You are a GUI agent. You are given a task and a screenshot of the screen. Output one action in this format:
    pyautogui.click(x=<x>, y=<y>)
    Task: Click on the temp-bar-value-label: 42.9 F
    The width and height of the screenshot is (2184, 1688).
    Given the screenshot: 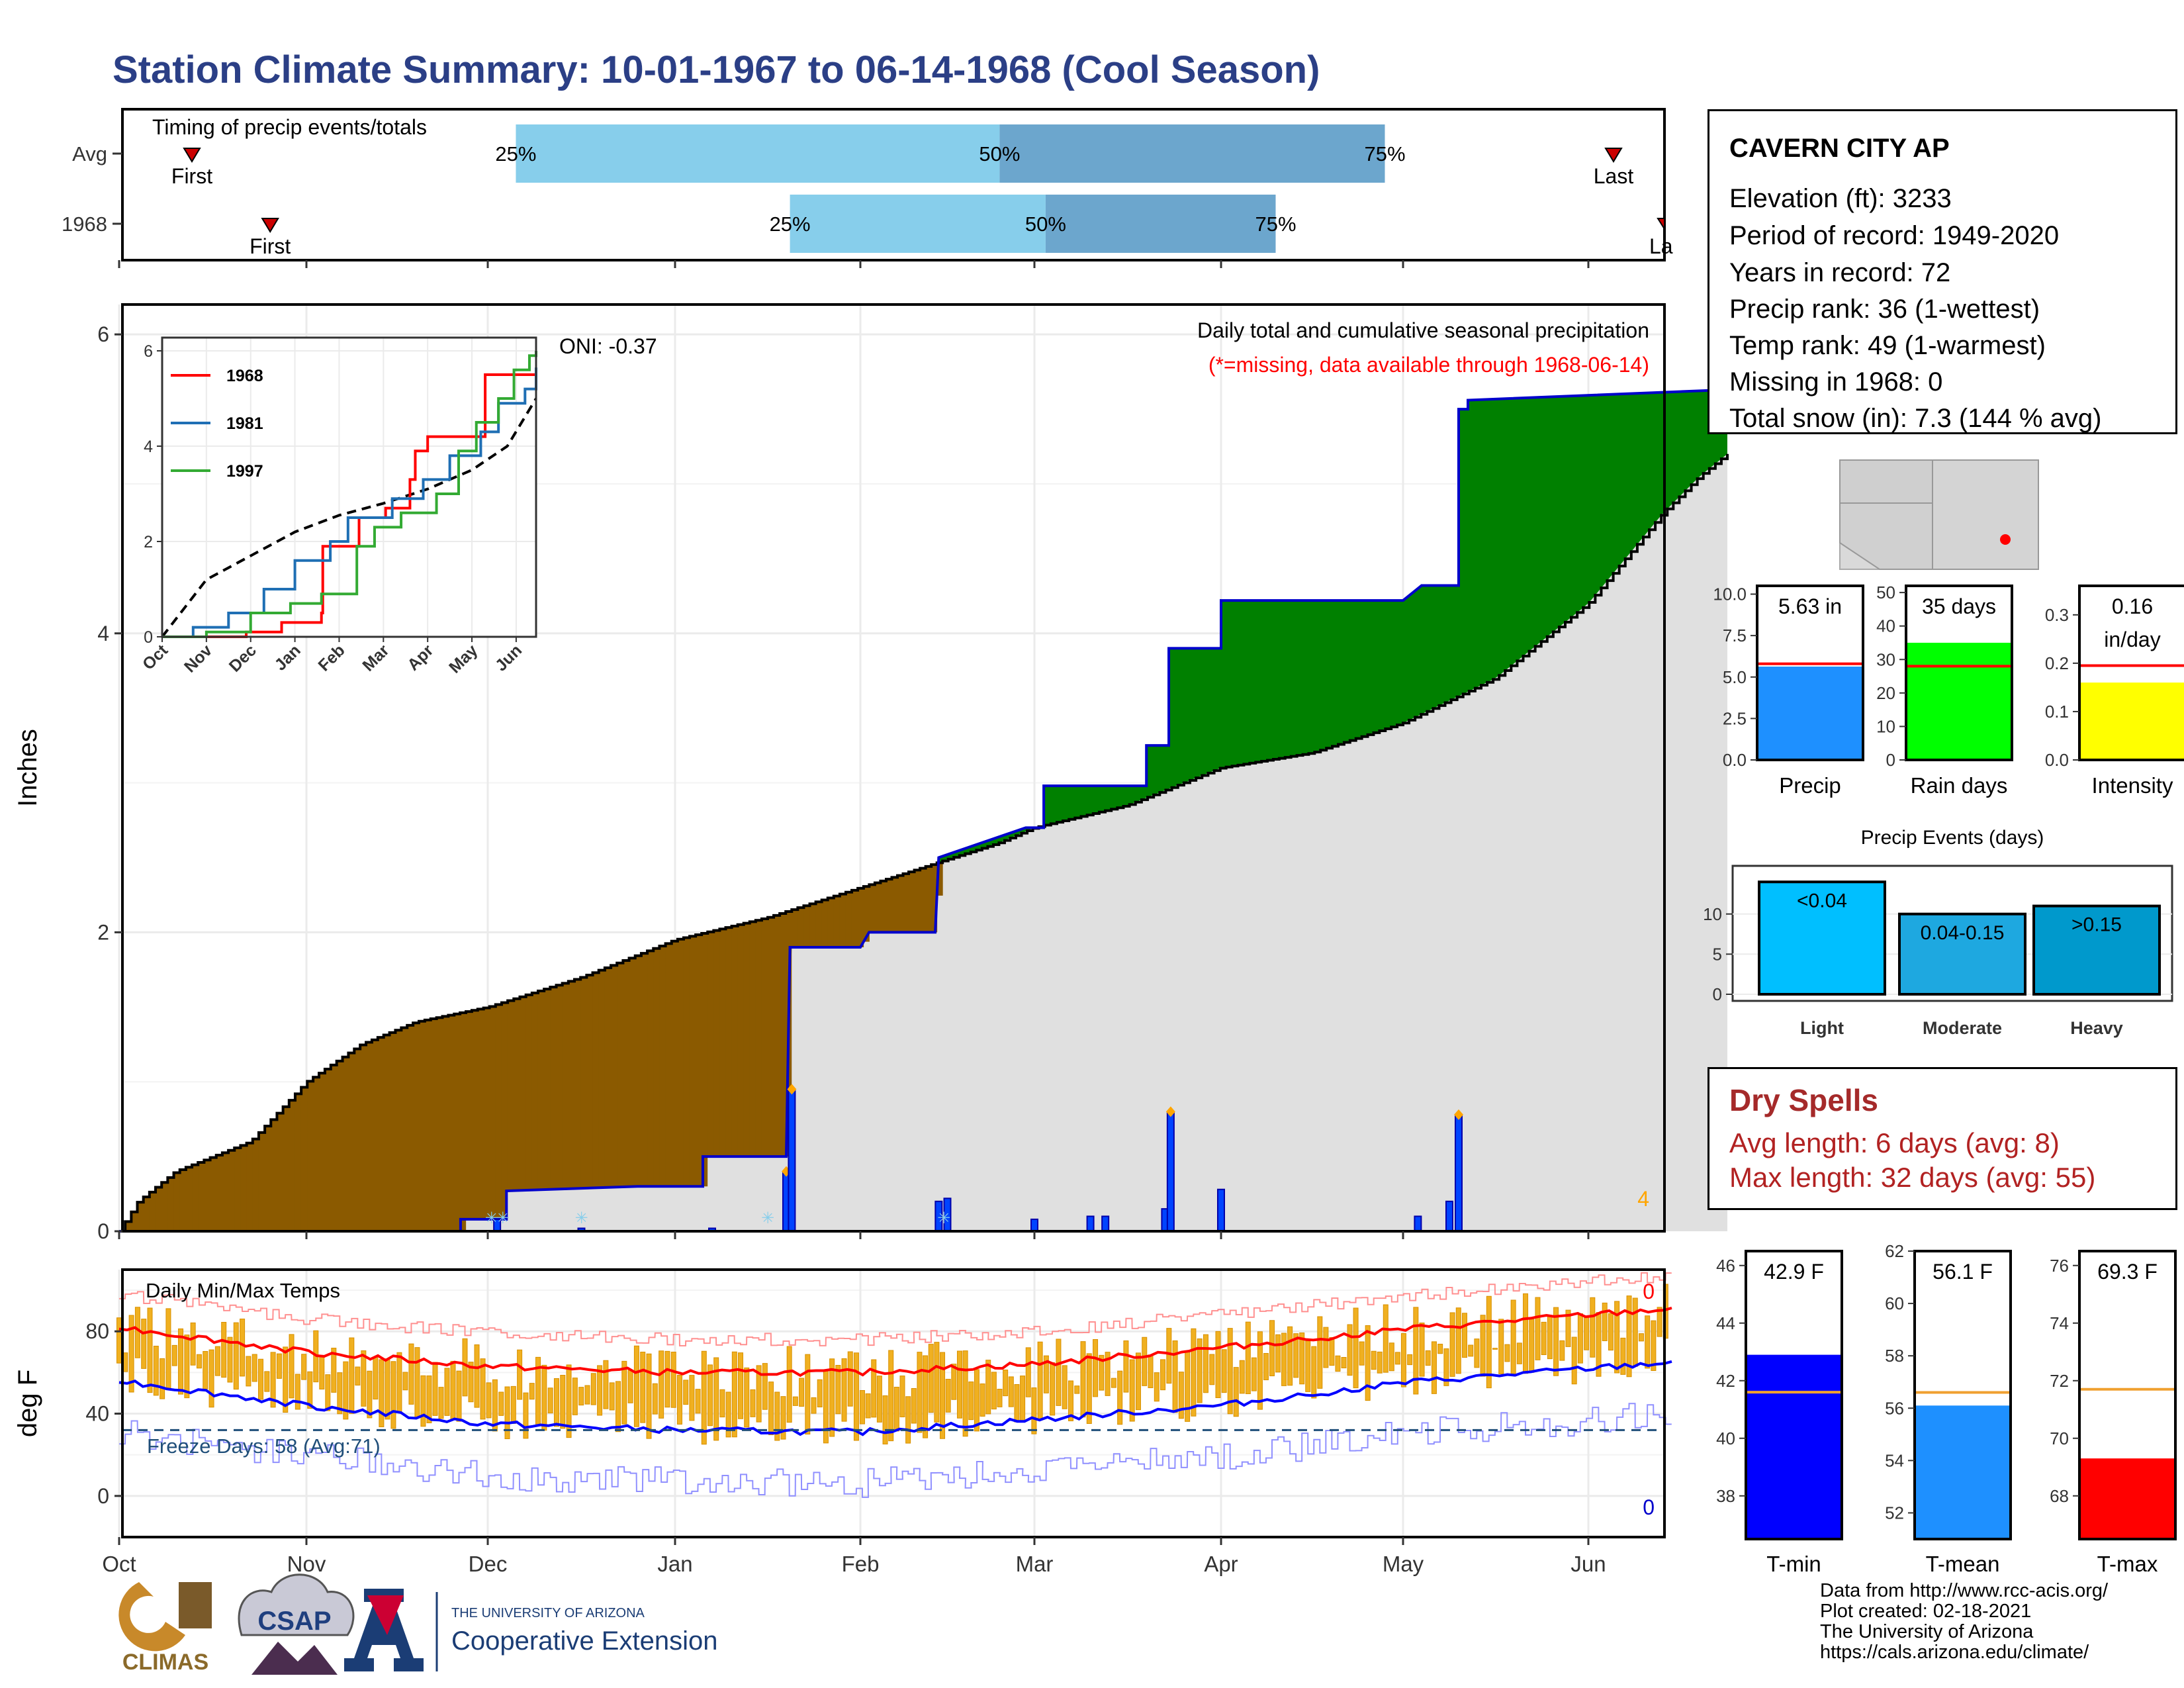 What is the action you would take?
    pyautogui.click(x=1794, y=1272)
    